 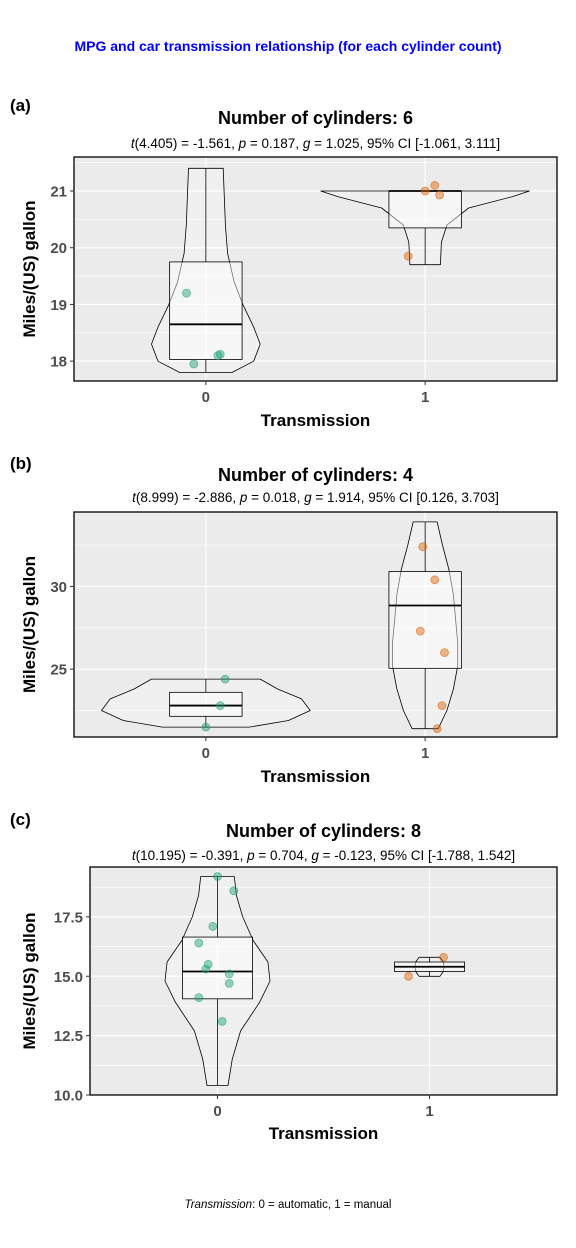 I want to click on caption-variable: Transmission, so click(x=219, y=1205).